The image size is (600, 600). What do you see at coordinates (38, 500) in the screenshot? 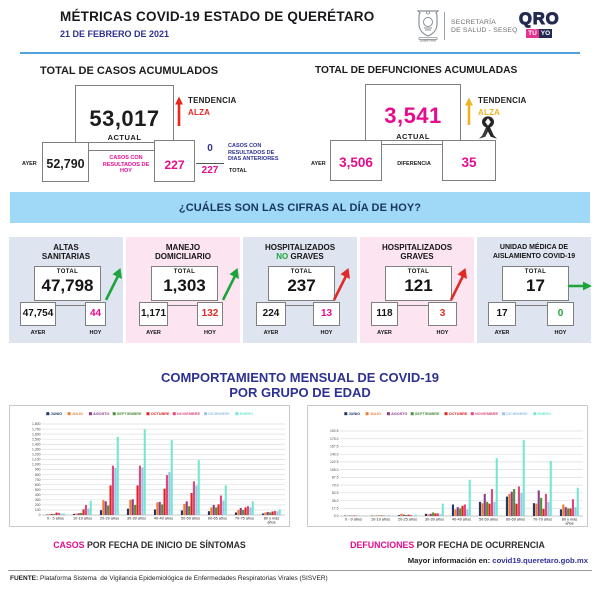
I see `svg-text: 300` at bounding box center [38, 500].